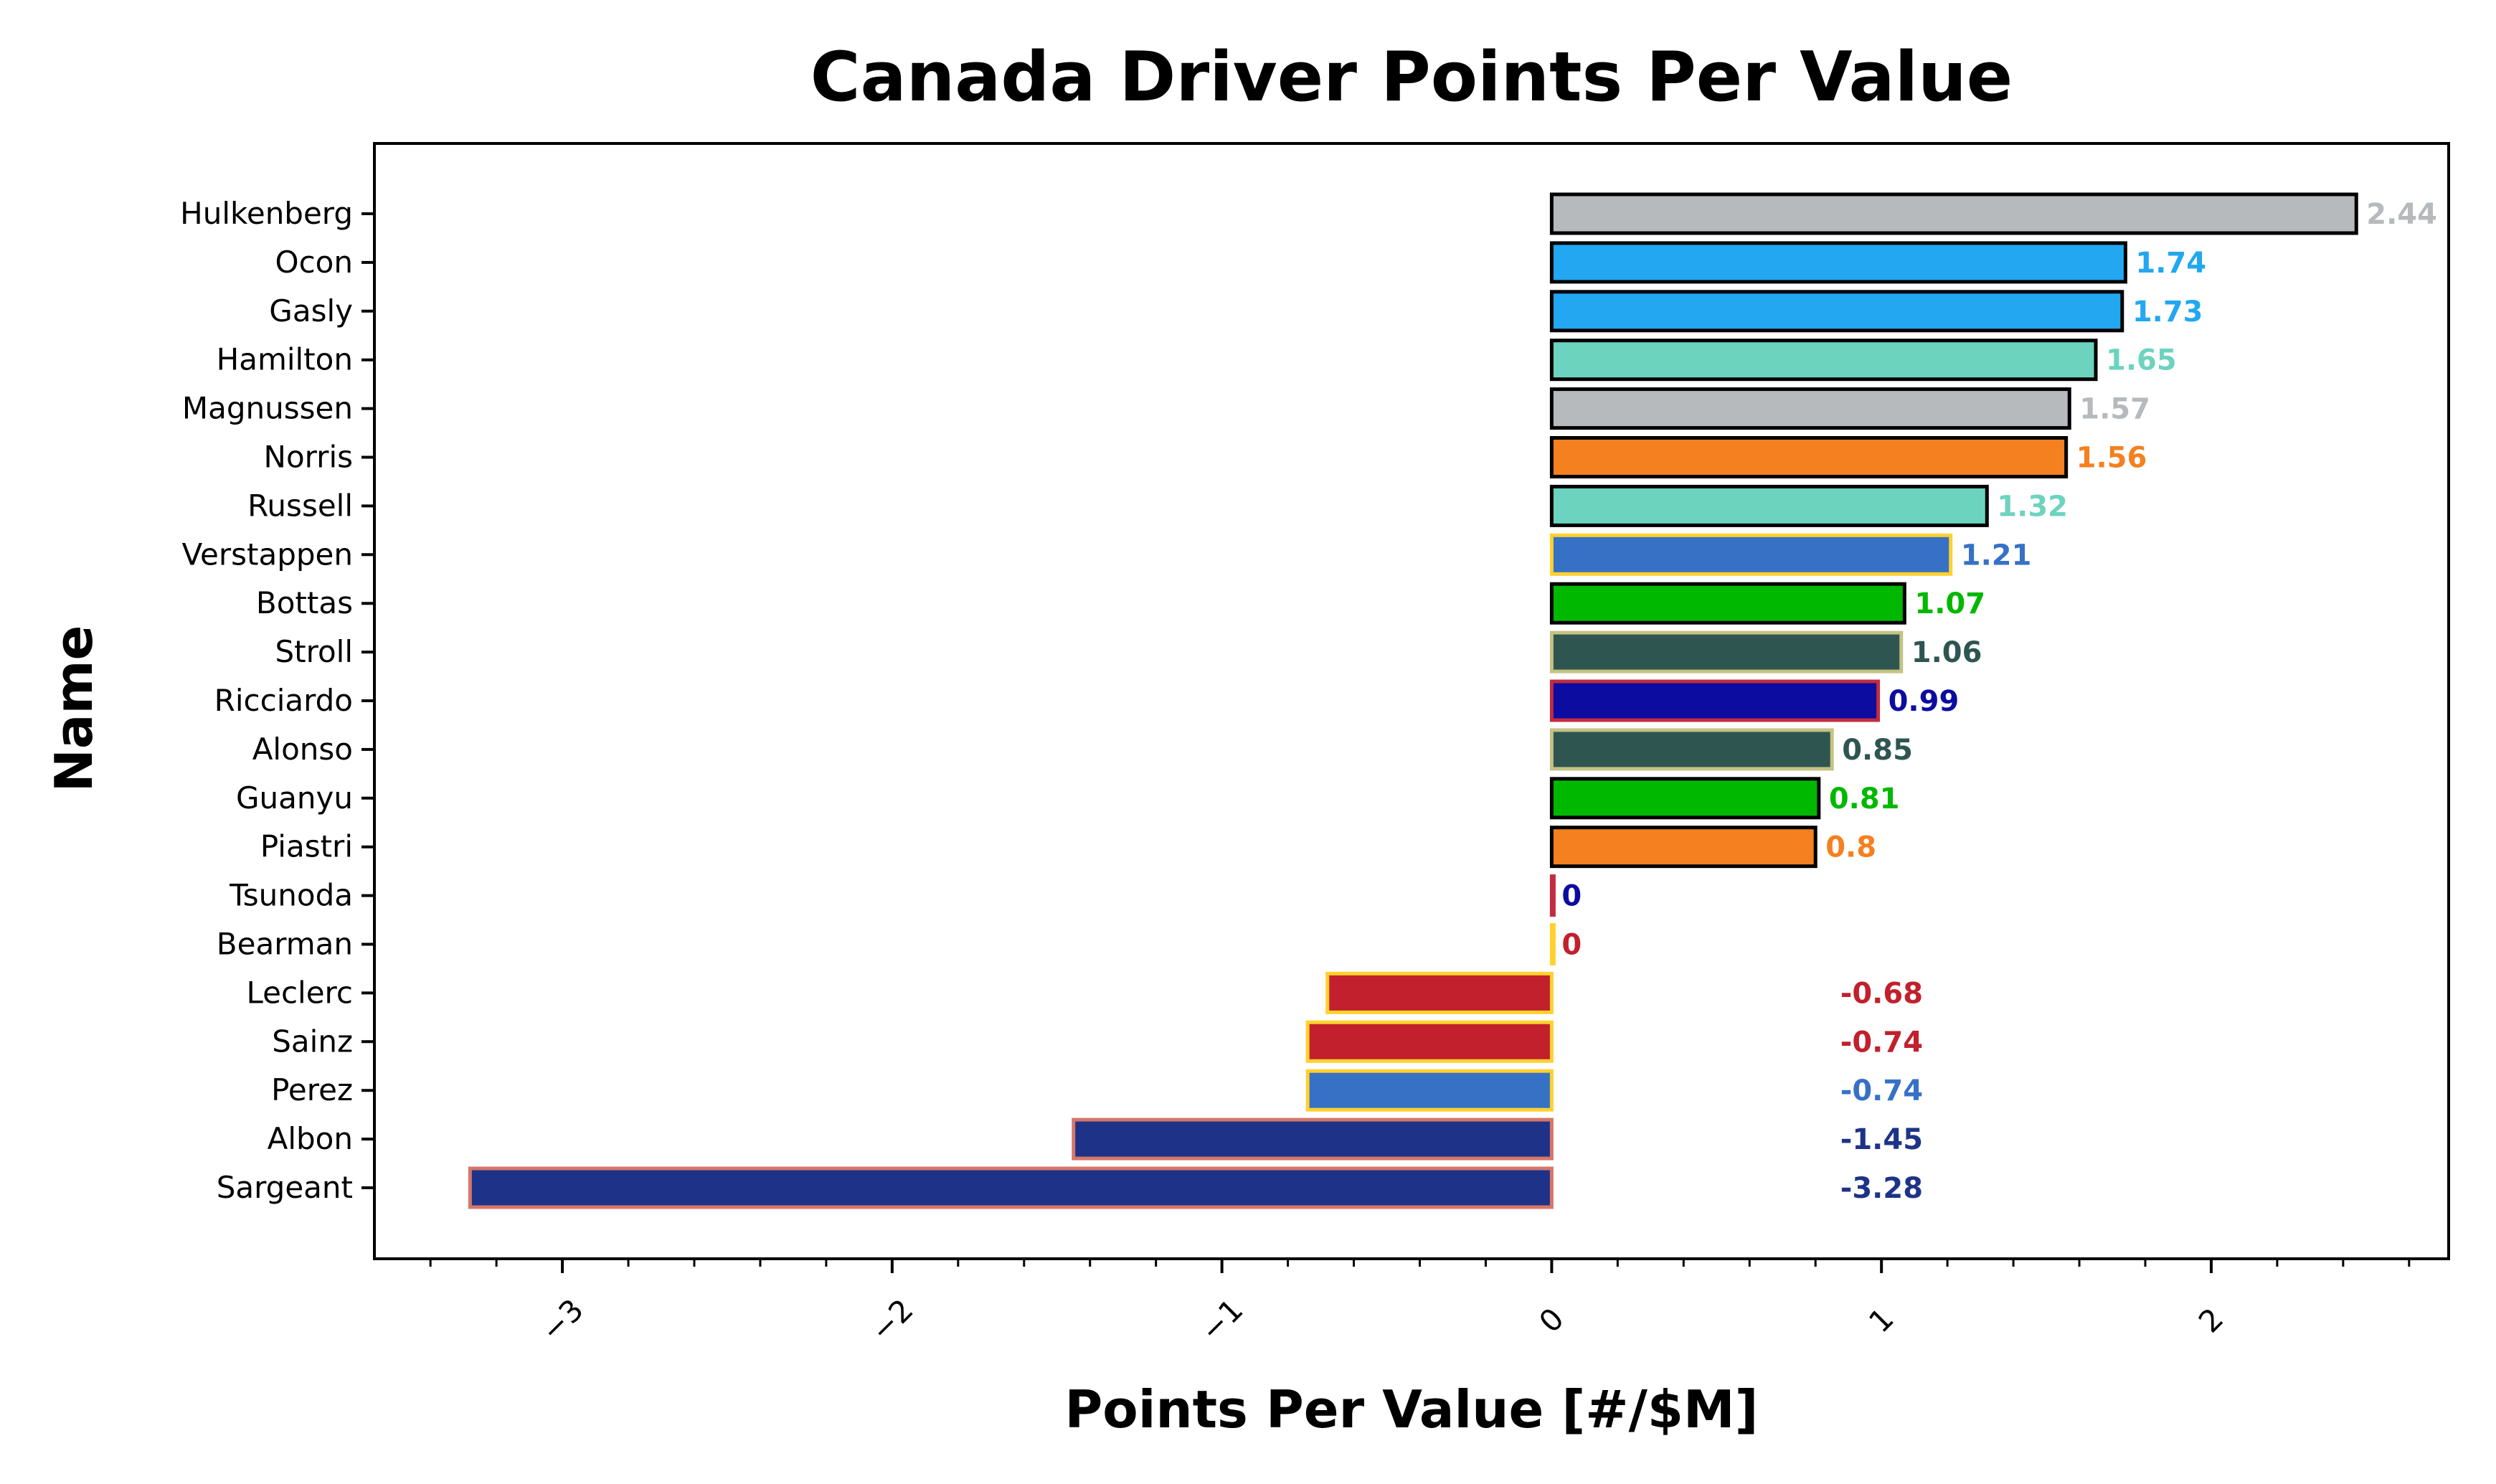  I want to click on bar-bottas, so click(1727, 603).